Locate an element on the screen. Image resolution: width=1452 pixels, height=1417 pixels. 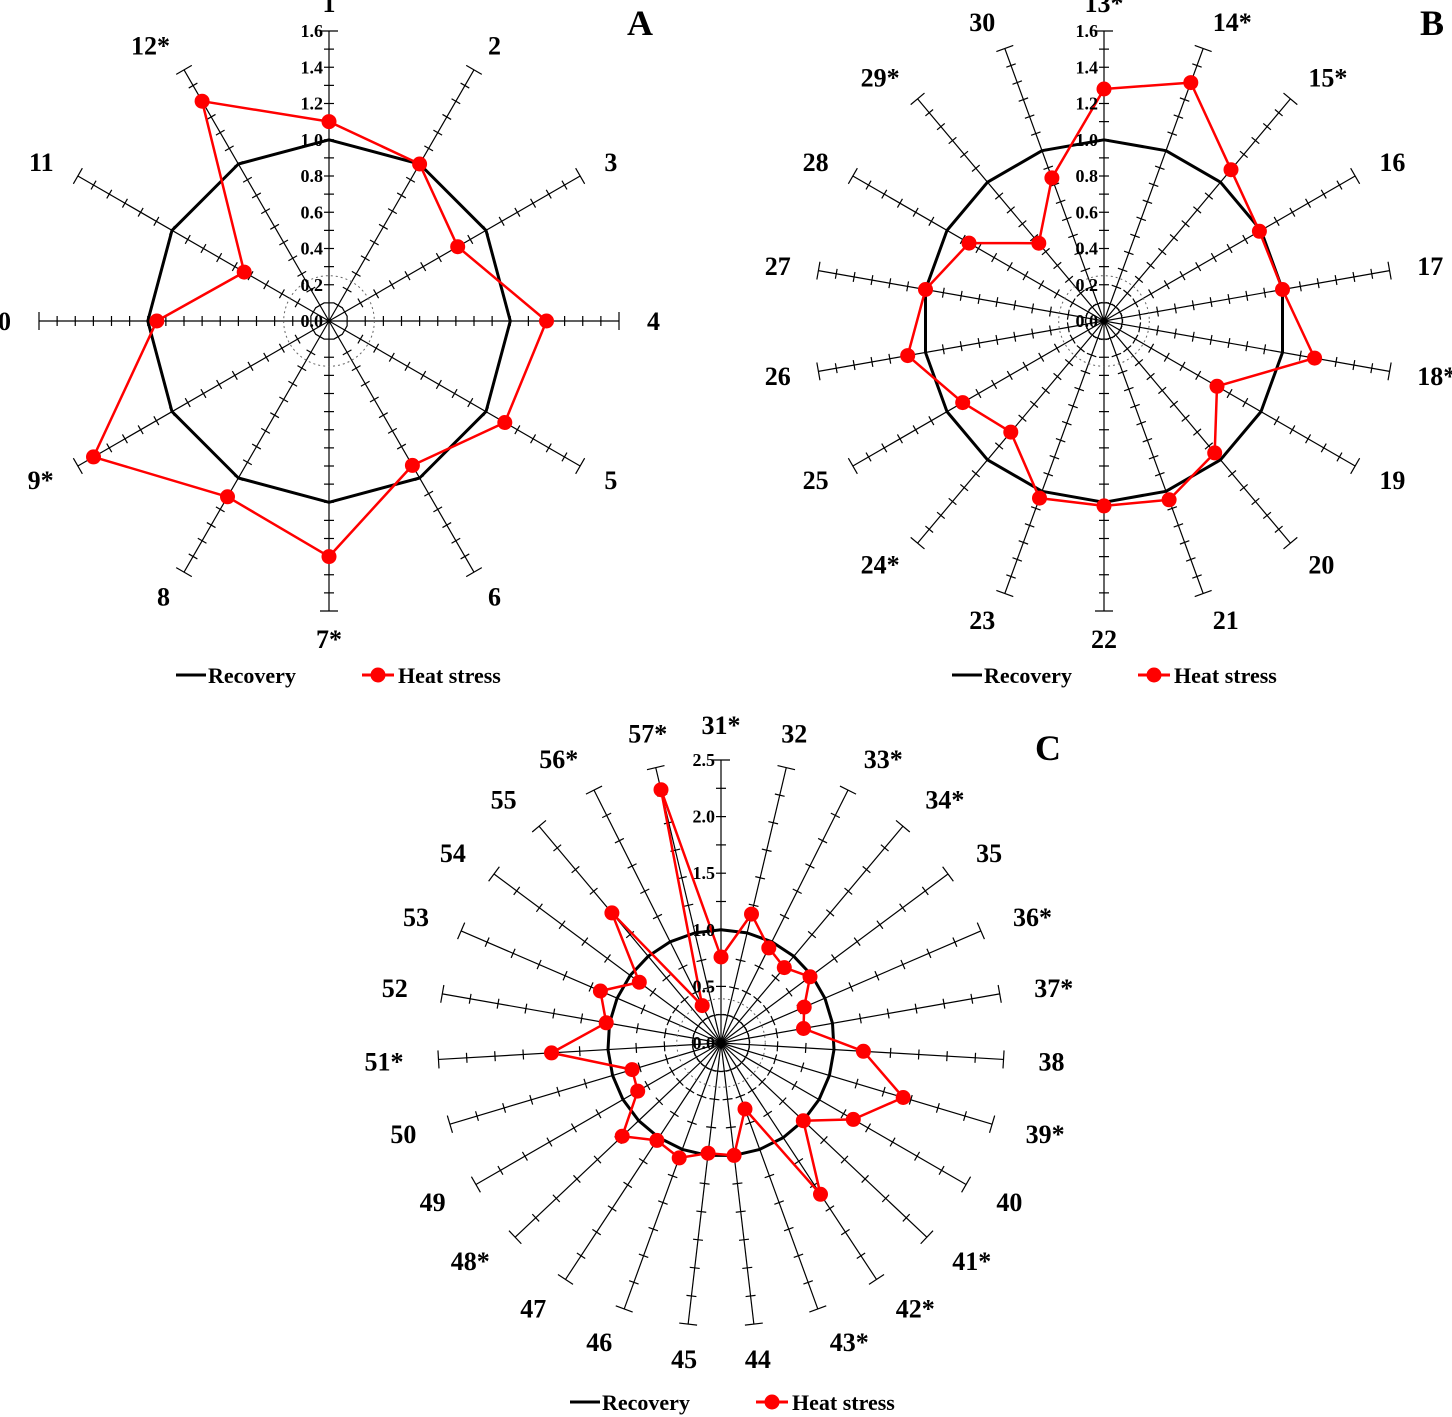
category-label: 9* is located at coordinates (41, 480).